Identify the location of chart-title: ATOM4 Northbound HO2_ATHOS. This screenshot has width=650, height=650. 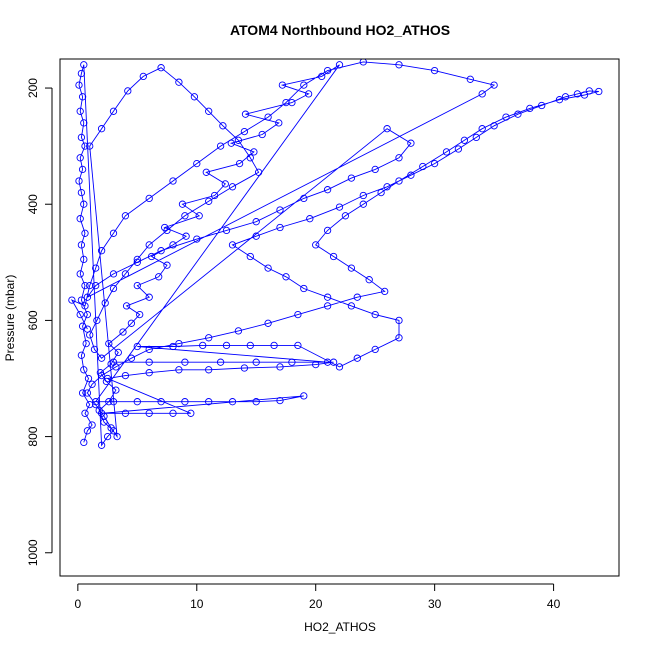
(340, 30).